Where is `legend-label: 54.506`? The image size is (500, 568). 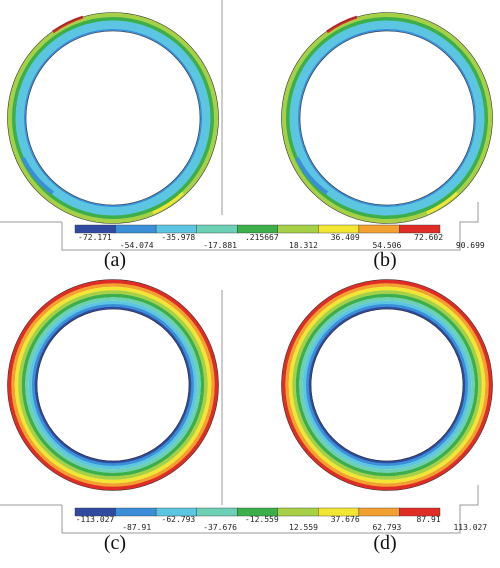 legend-label: 54.506 is located at coordinates (386, 245).